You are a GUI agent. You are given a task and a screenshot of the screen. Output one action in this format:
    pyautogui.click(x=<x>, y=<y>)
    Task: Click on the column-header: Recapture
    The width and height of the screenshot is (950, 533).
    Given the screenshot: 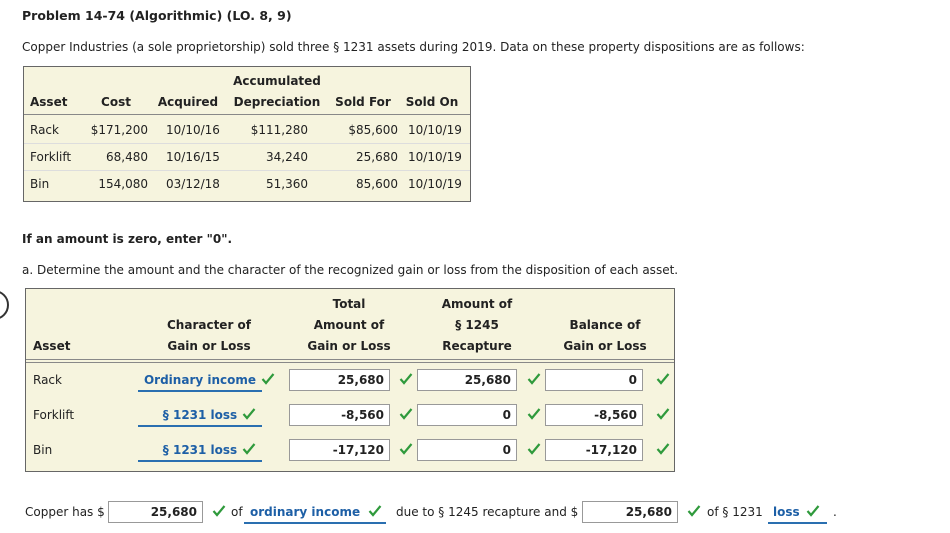 What is the action you would take?
    pyautogui.click(x=477, y=346)
    